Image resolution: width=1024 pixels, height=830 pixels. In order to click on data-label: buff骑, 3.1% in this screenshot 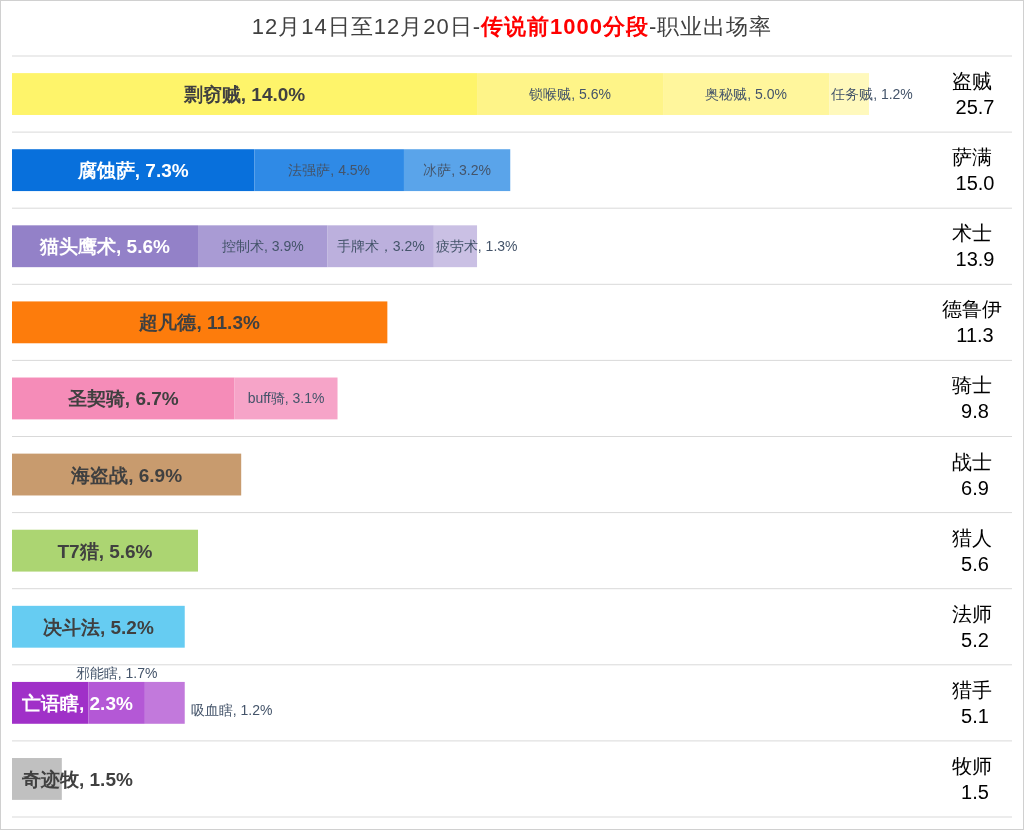, I will do `click(286, 398)`.